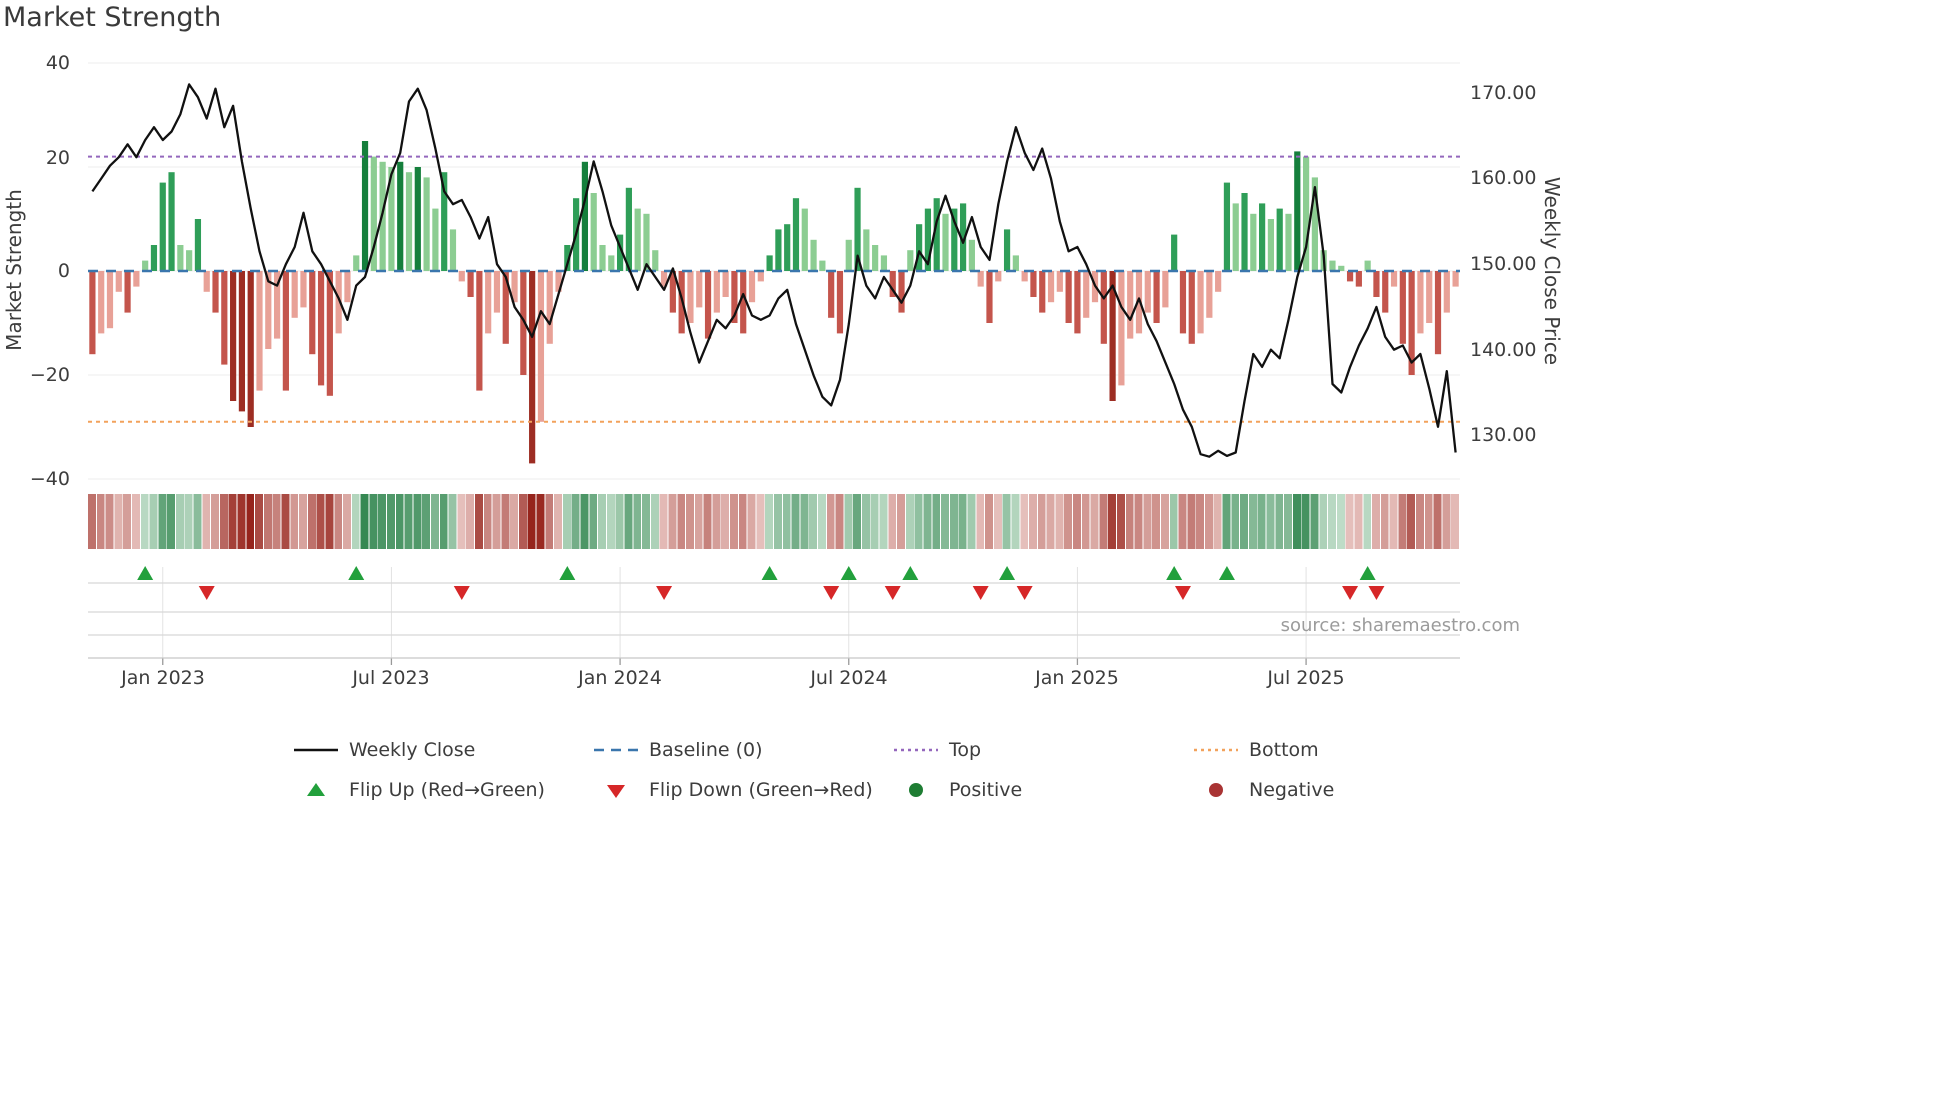 The height and width of the screenshot is (1102, 1960). What do you see at coordinates (1503, 264) in the screenshot?
I see `right-y-tick: 150.00` at bounding box center [1503, 264].